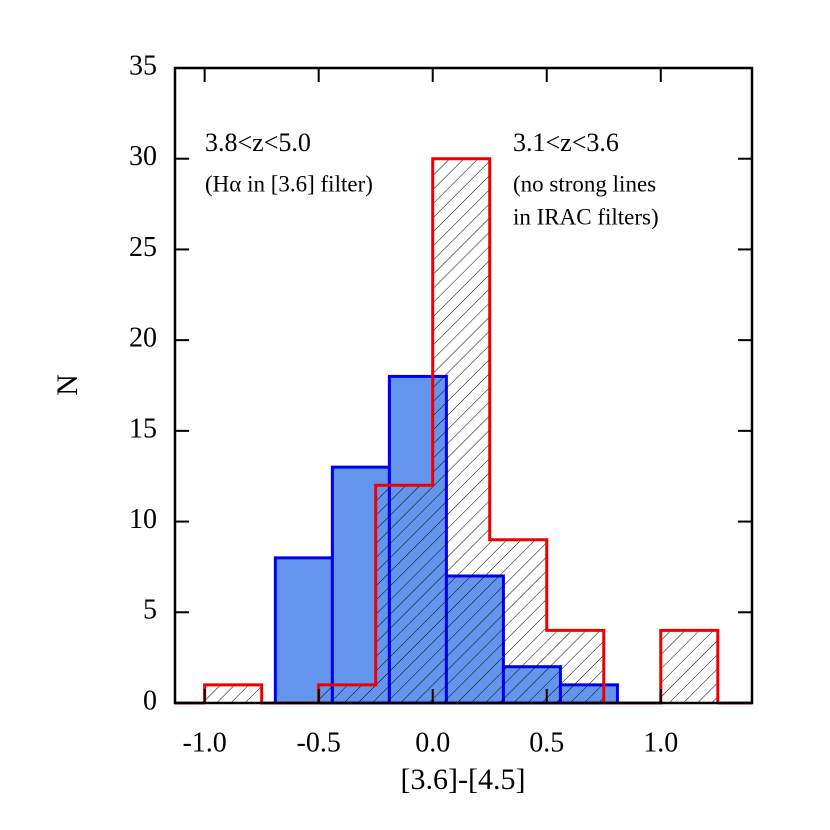 The width and height of the screenshot is (830, 830). What do you see at coordinates (319, 742) in the screenshot?
I see `x-tick-label: -0.5` at bounding box center [319, 742].